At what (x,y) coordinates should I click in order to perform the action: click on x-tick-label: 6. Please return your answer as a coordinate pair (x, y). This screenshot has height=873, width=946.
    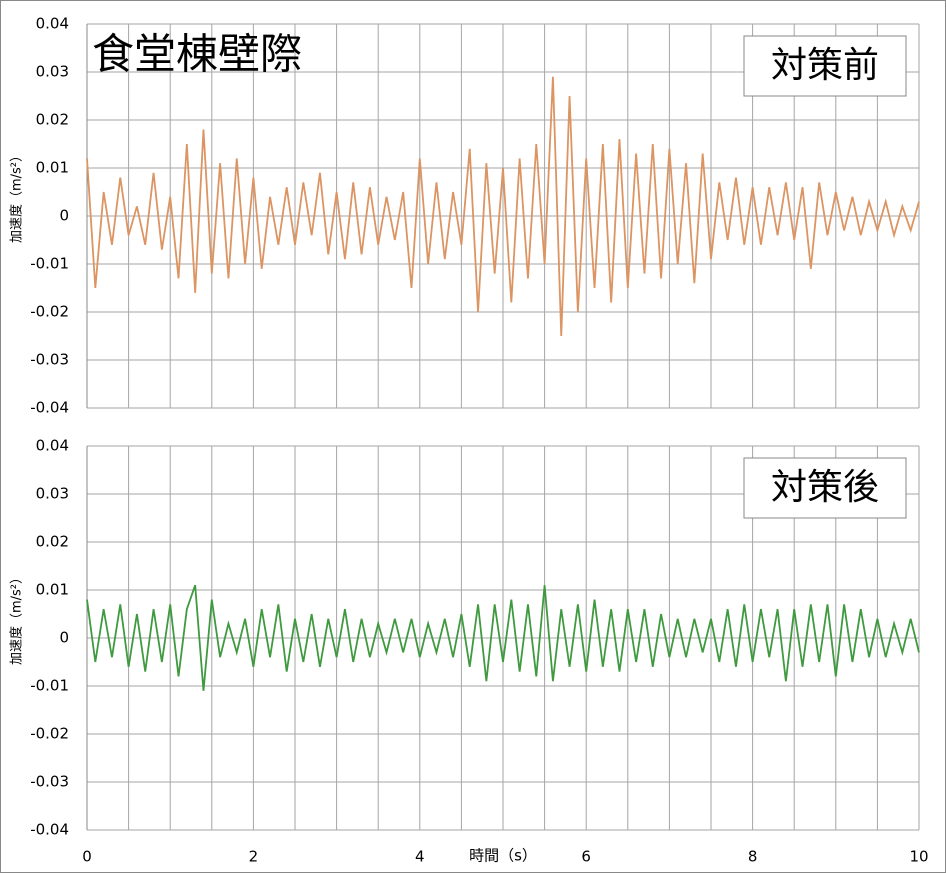
    Looking at the image, I should click on (586, 857).